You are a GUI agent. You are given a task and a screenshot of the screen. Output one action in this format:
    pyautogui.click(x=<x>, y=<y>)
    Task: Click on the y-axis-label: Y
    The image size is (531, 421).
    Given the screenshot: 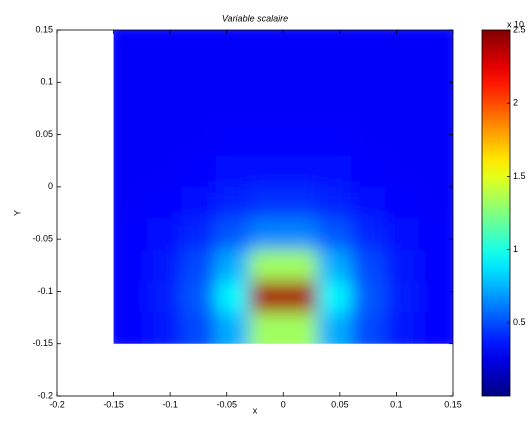 What is the action you would take?
    pyautogui.click(x=17, y=213)
    